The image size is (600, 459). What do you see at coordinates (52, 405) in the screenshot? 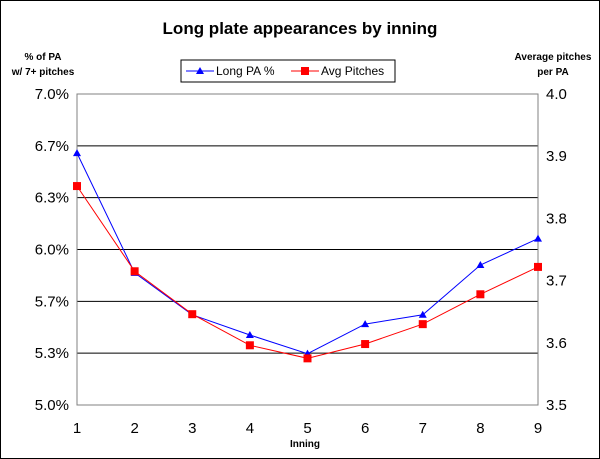
I see `y-left-tick-label: 5.0%` at bounding box center [52, 405].